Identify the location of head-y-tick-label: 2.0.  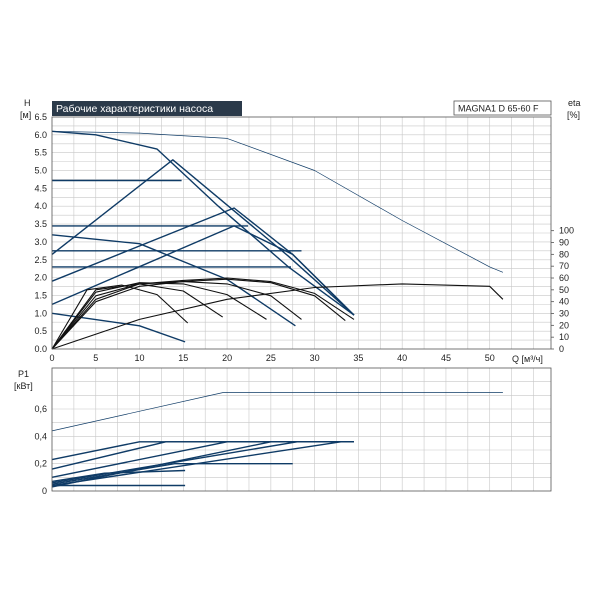
(40, 278).